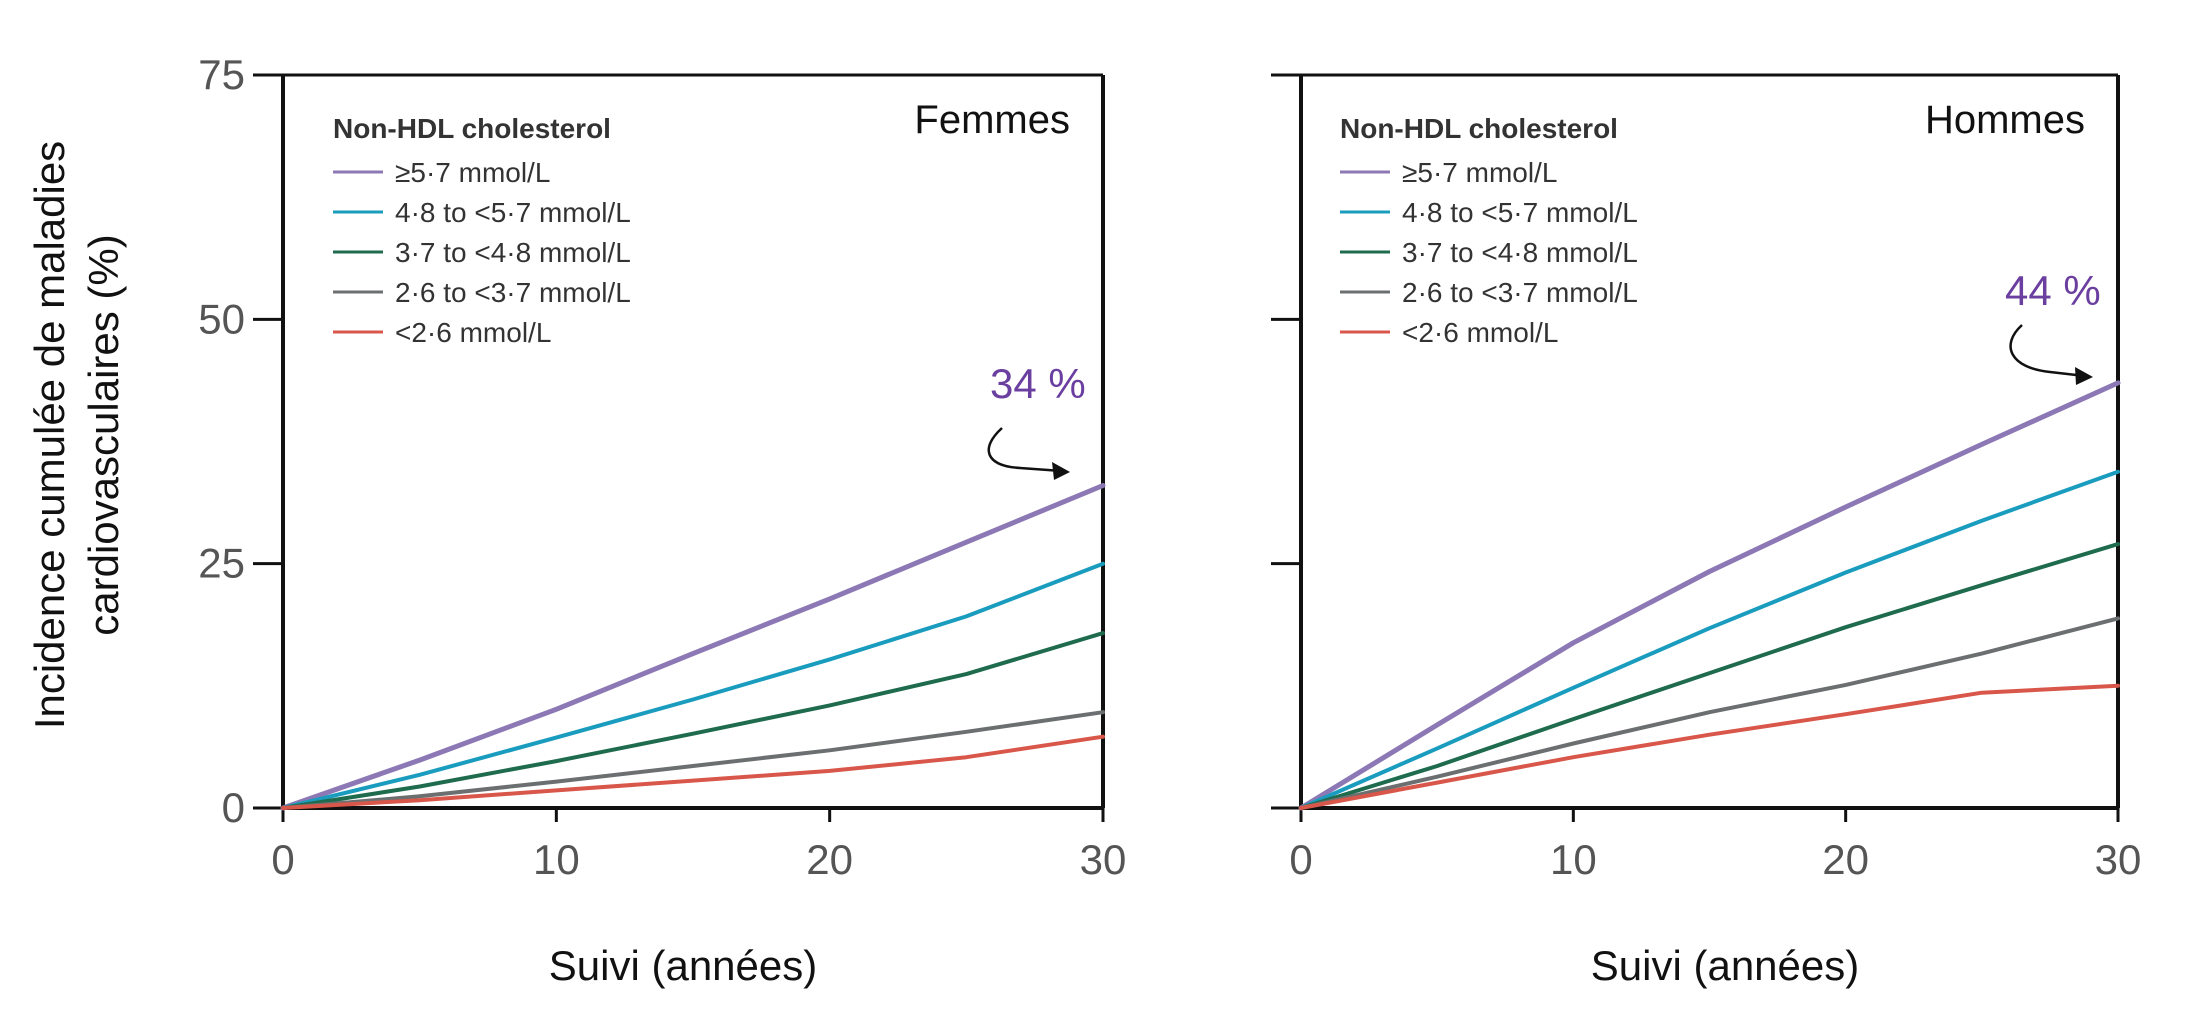 The image size is (2200, 1016). Describe the element at coordinates (2053, 290) in the screenshot. I see `annotation-44-percent: 44 %` at that location.